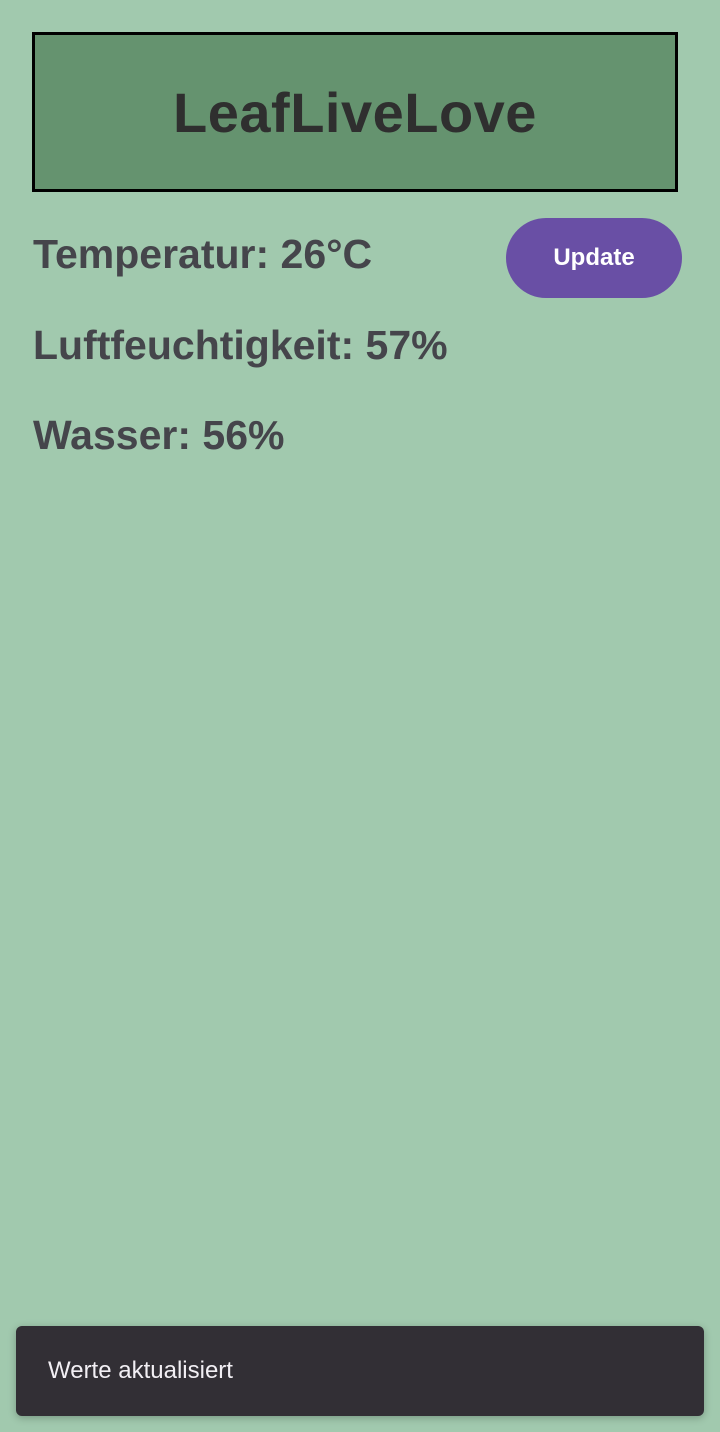  Describe the element at coordinates (140, 1370) in the screenshot. I see `snackbar-message: Werte aktualisiert` at that location.